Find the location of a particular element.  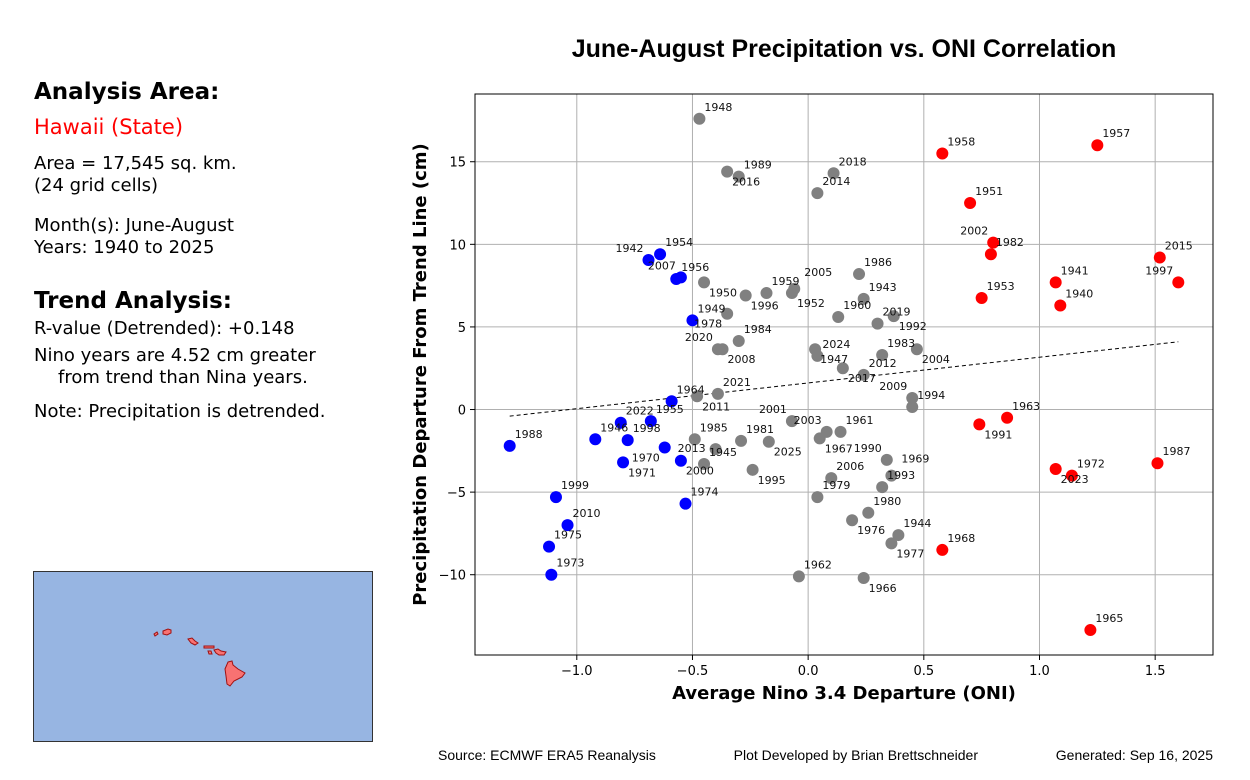

point-label: 1974 is located at coordinates (705, 492).